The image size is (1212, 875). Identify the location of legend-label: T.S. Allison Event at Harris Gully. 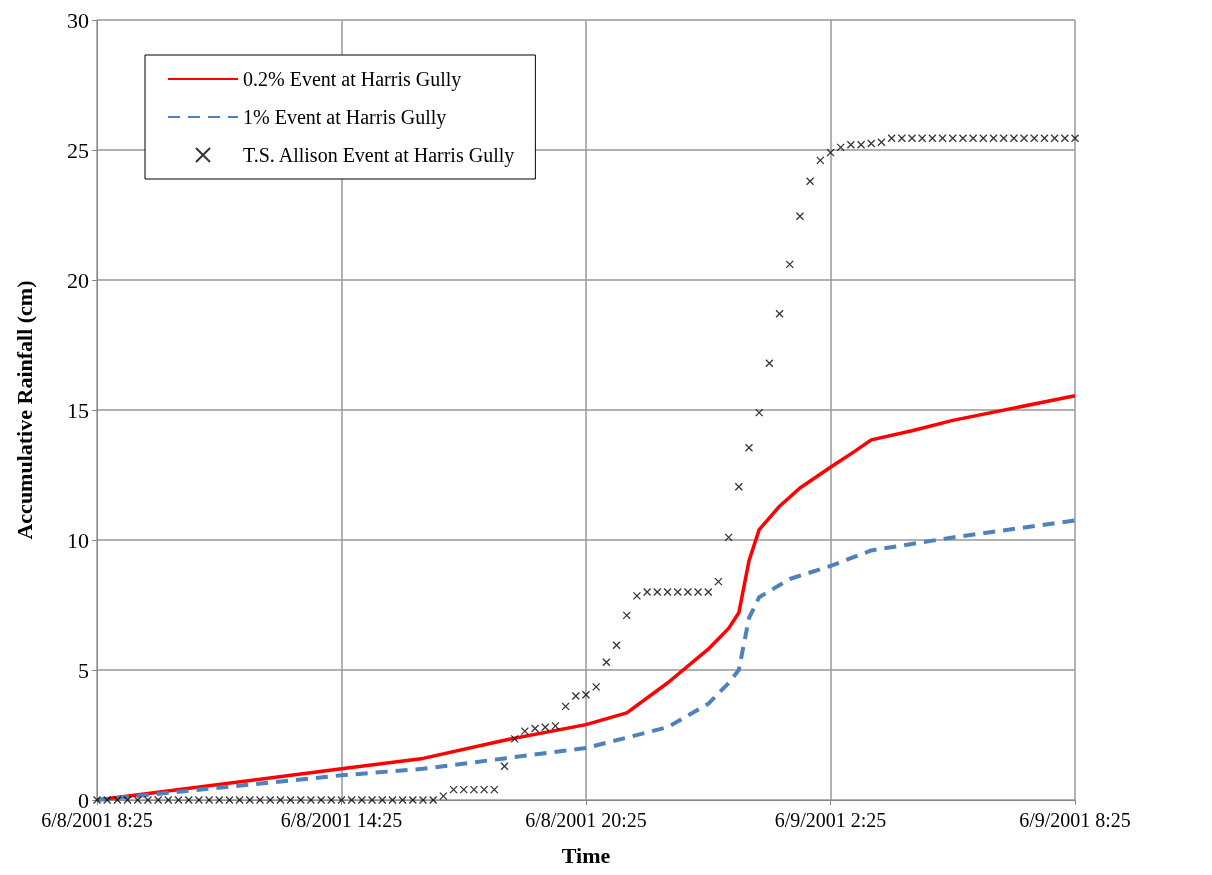
(379, 155).